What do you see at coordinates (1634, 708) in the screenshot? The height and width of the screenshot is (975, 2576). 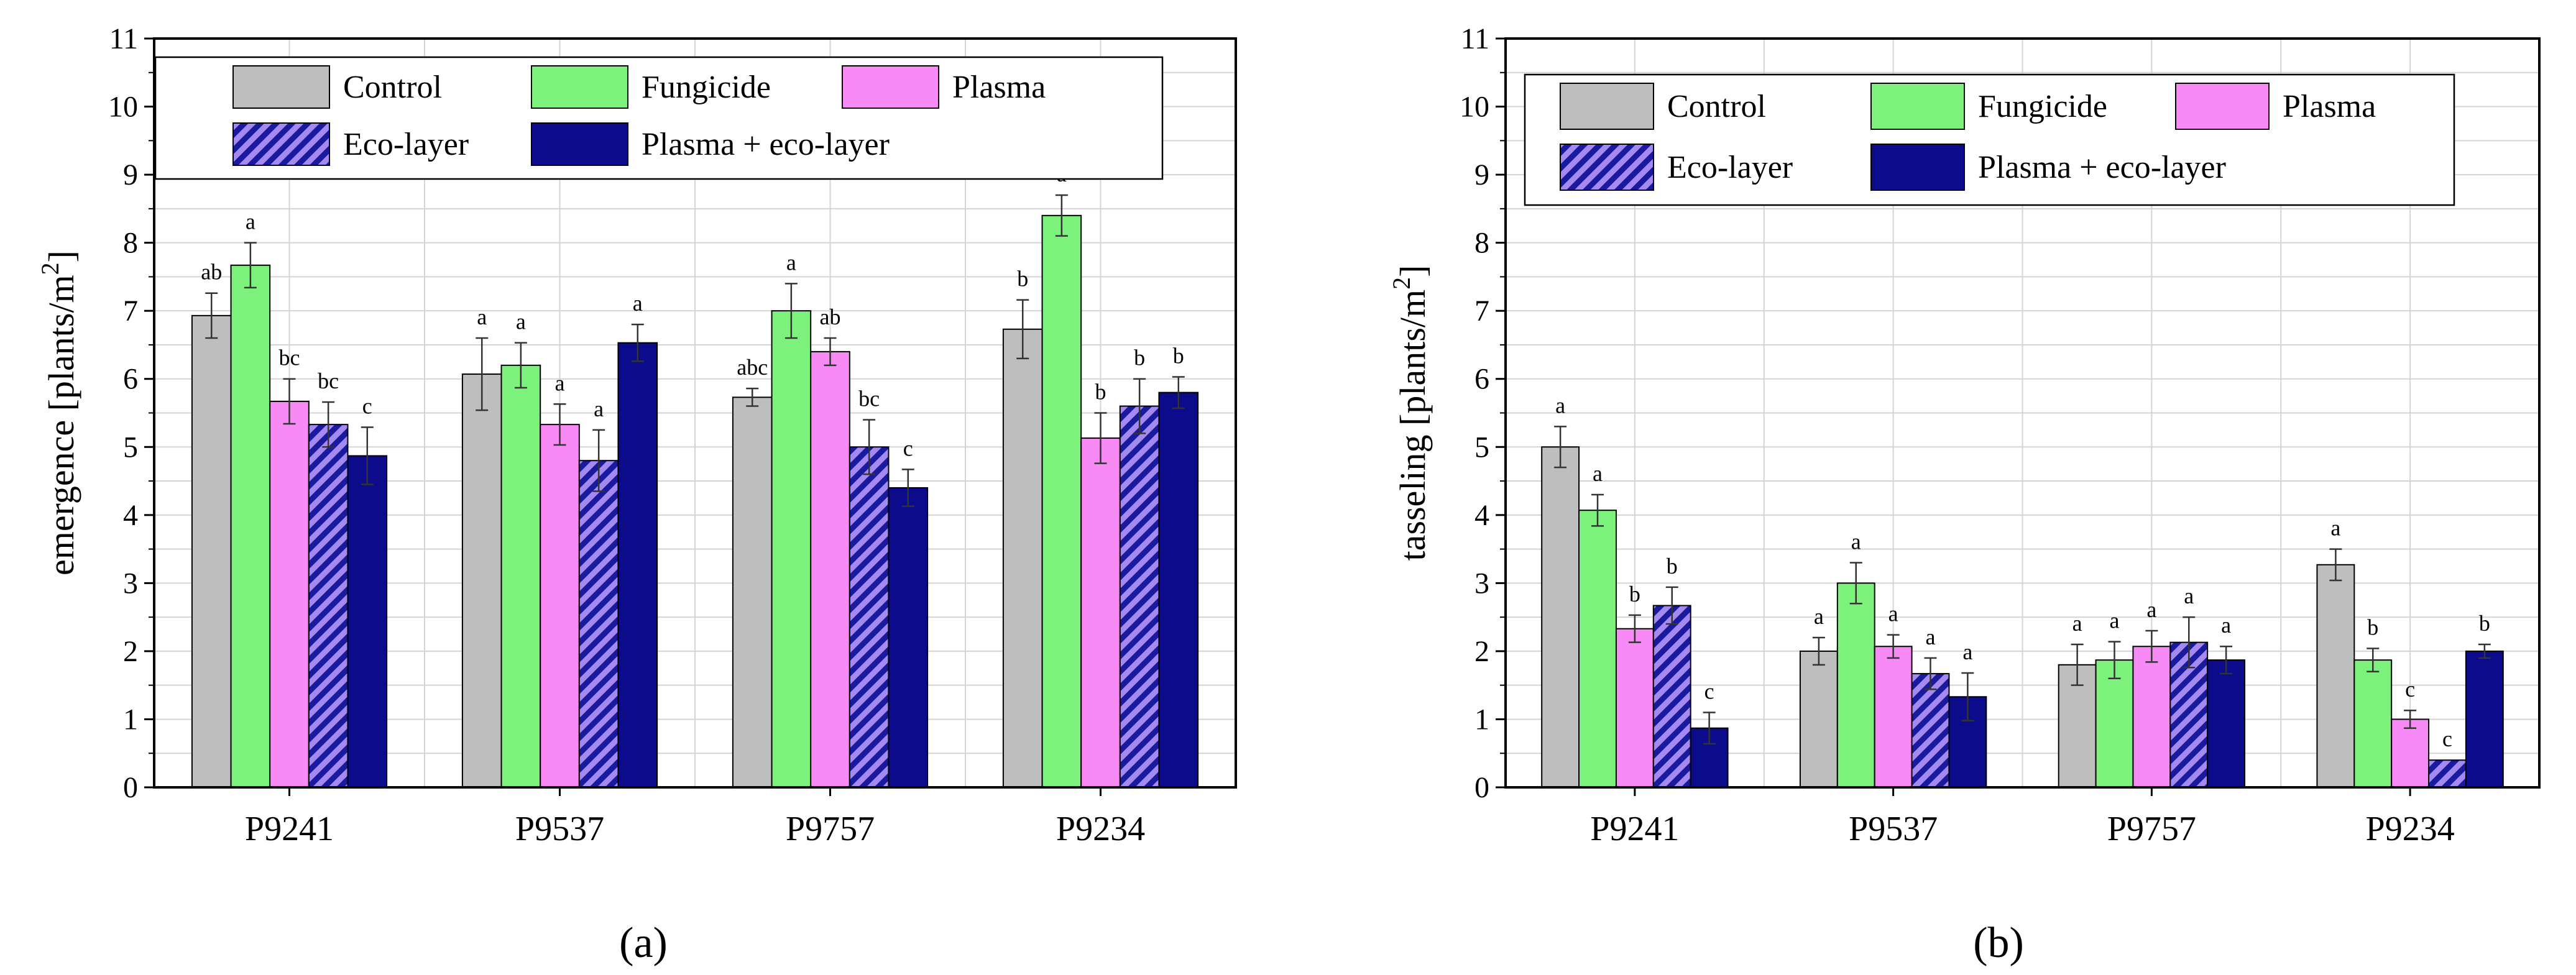 I see `bar-plasma-p9241` at bounding box center [1634, 708].